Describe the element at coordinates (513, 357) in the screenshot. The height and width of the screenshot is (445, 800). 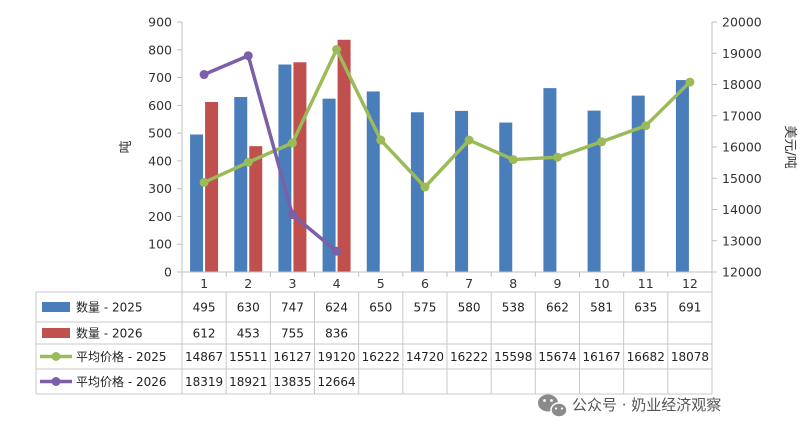
I see `table-cell: 15598` at that location.